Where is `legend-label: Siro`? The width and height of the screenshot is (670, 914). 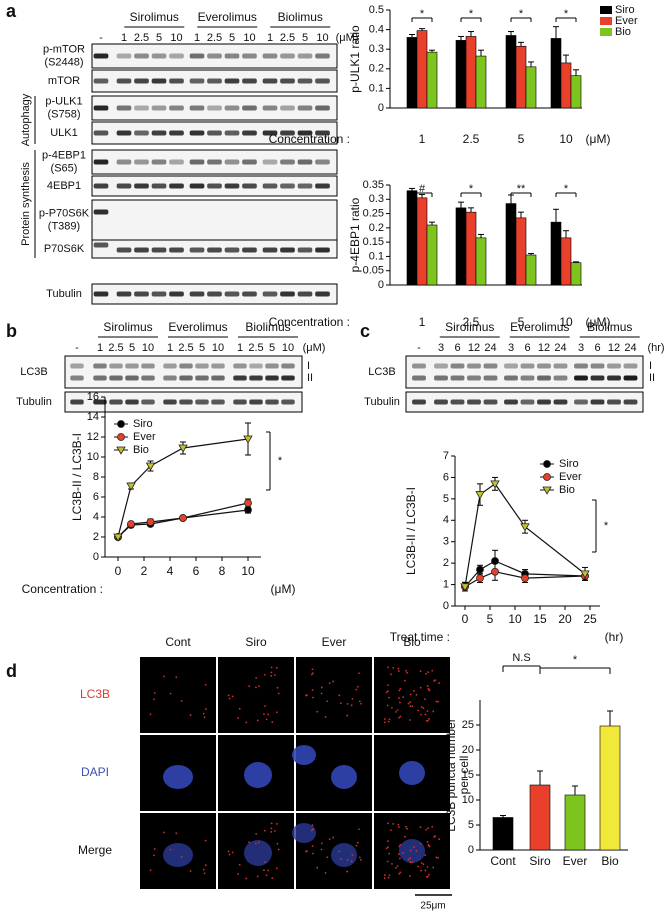 legend-label: Siro is located at coordinates (143, 424).